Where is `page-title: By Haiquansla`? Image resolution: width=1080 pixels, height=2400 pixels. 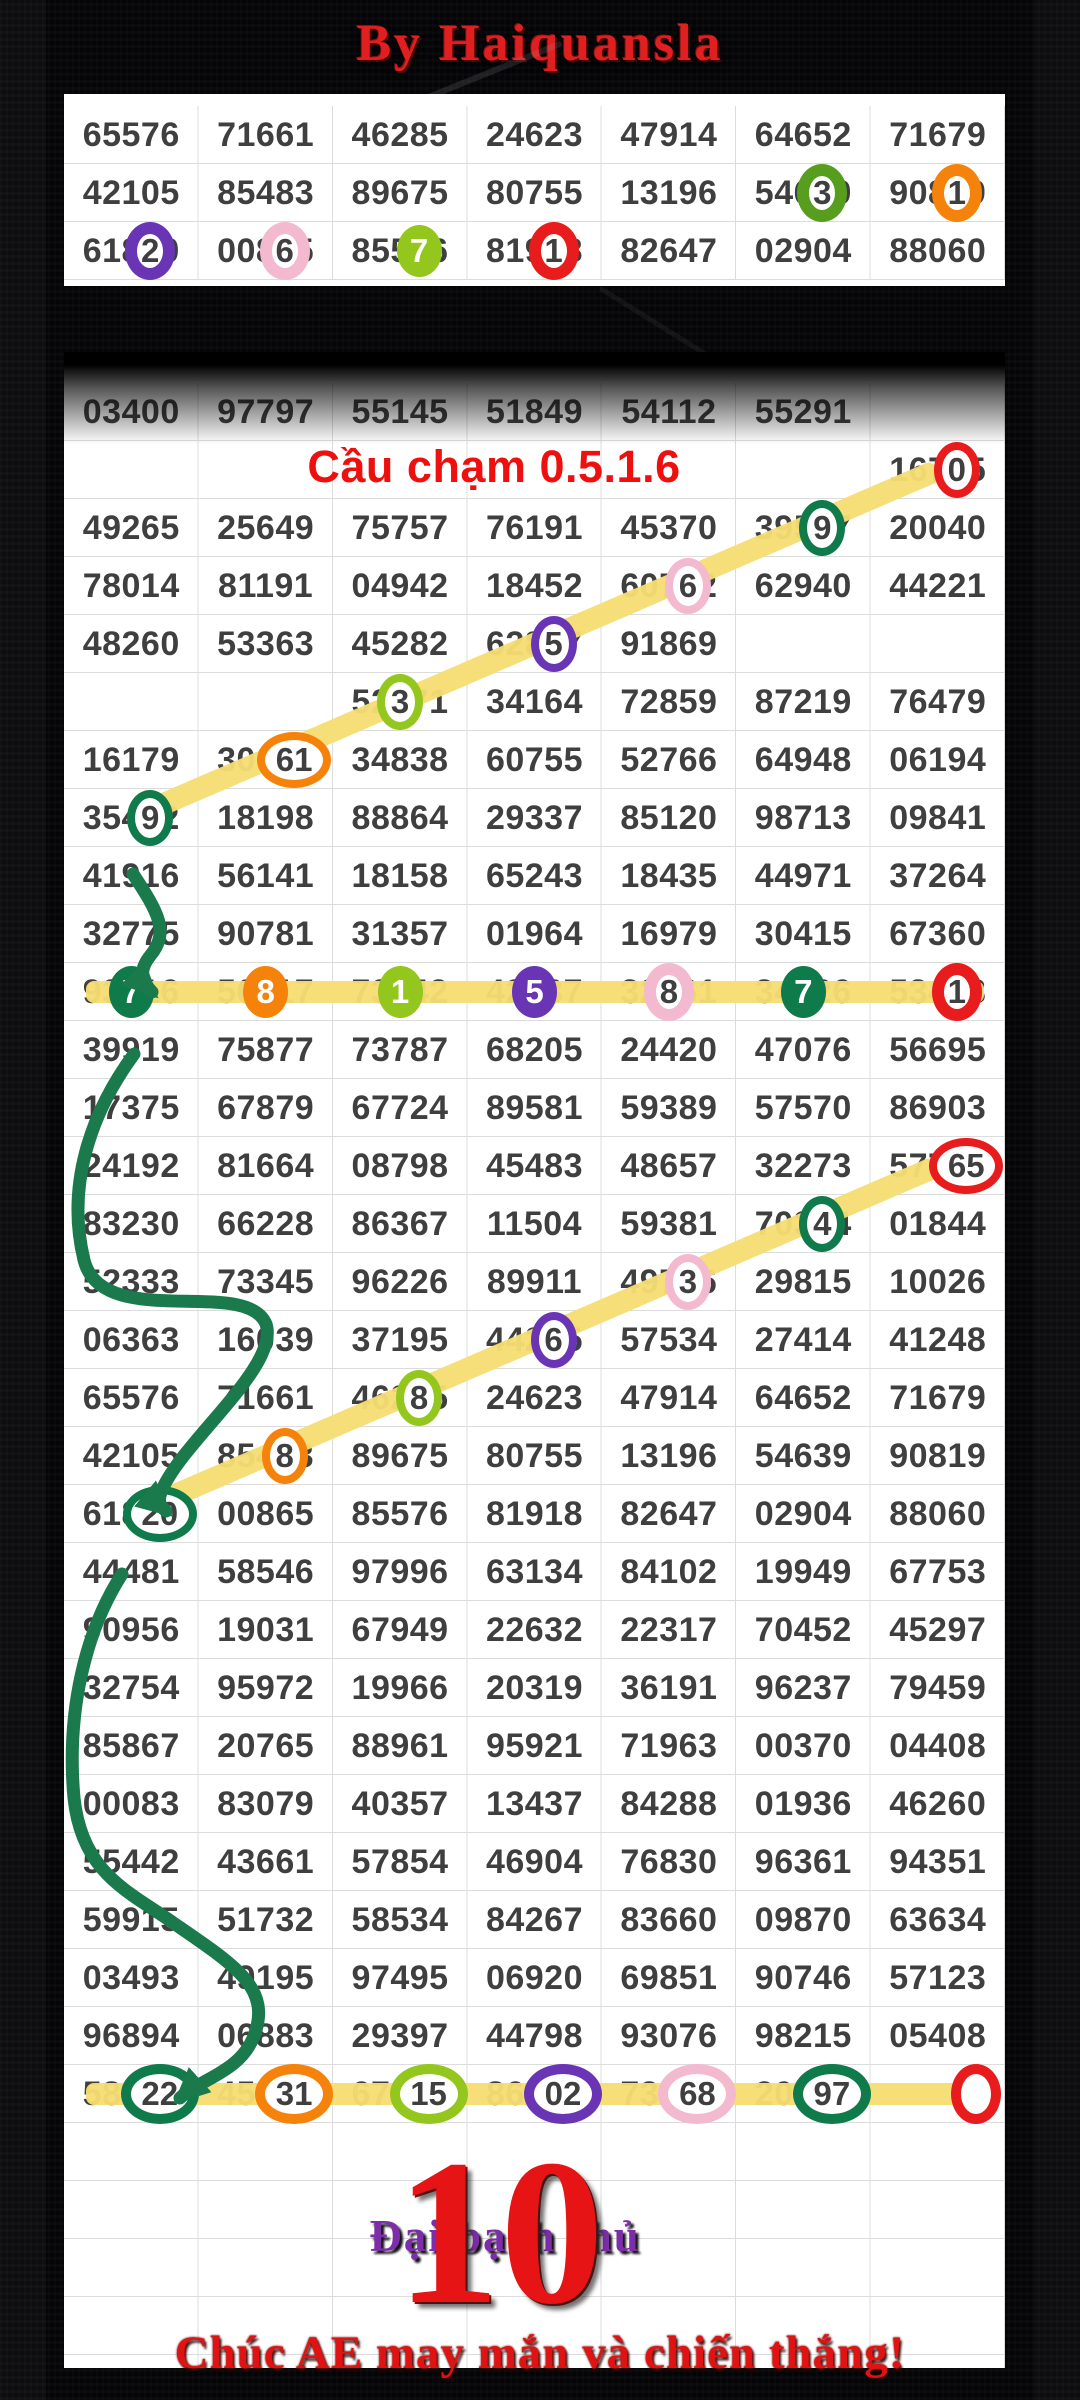 page-title: By Haiquansla is located at coordinates (540, 43).